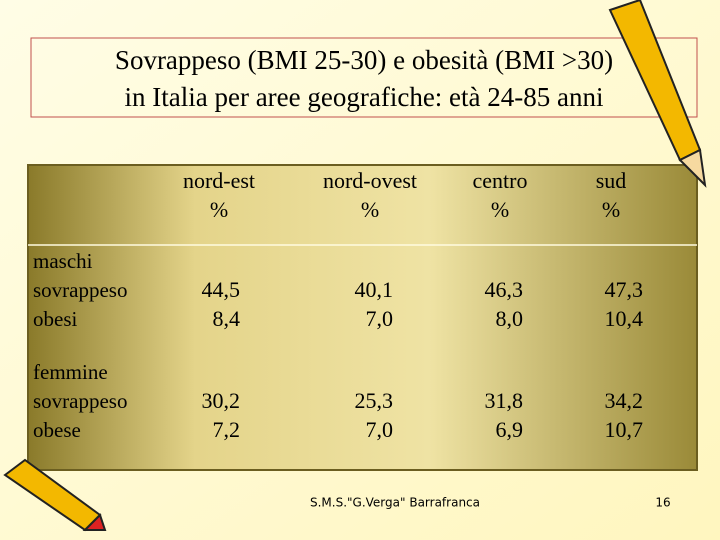 Image resolution: width=720 pixels, height=540 pixels. Describe the element at coordinates (364, 77) in the screenshot. I see `title-box` at that location.